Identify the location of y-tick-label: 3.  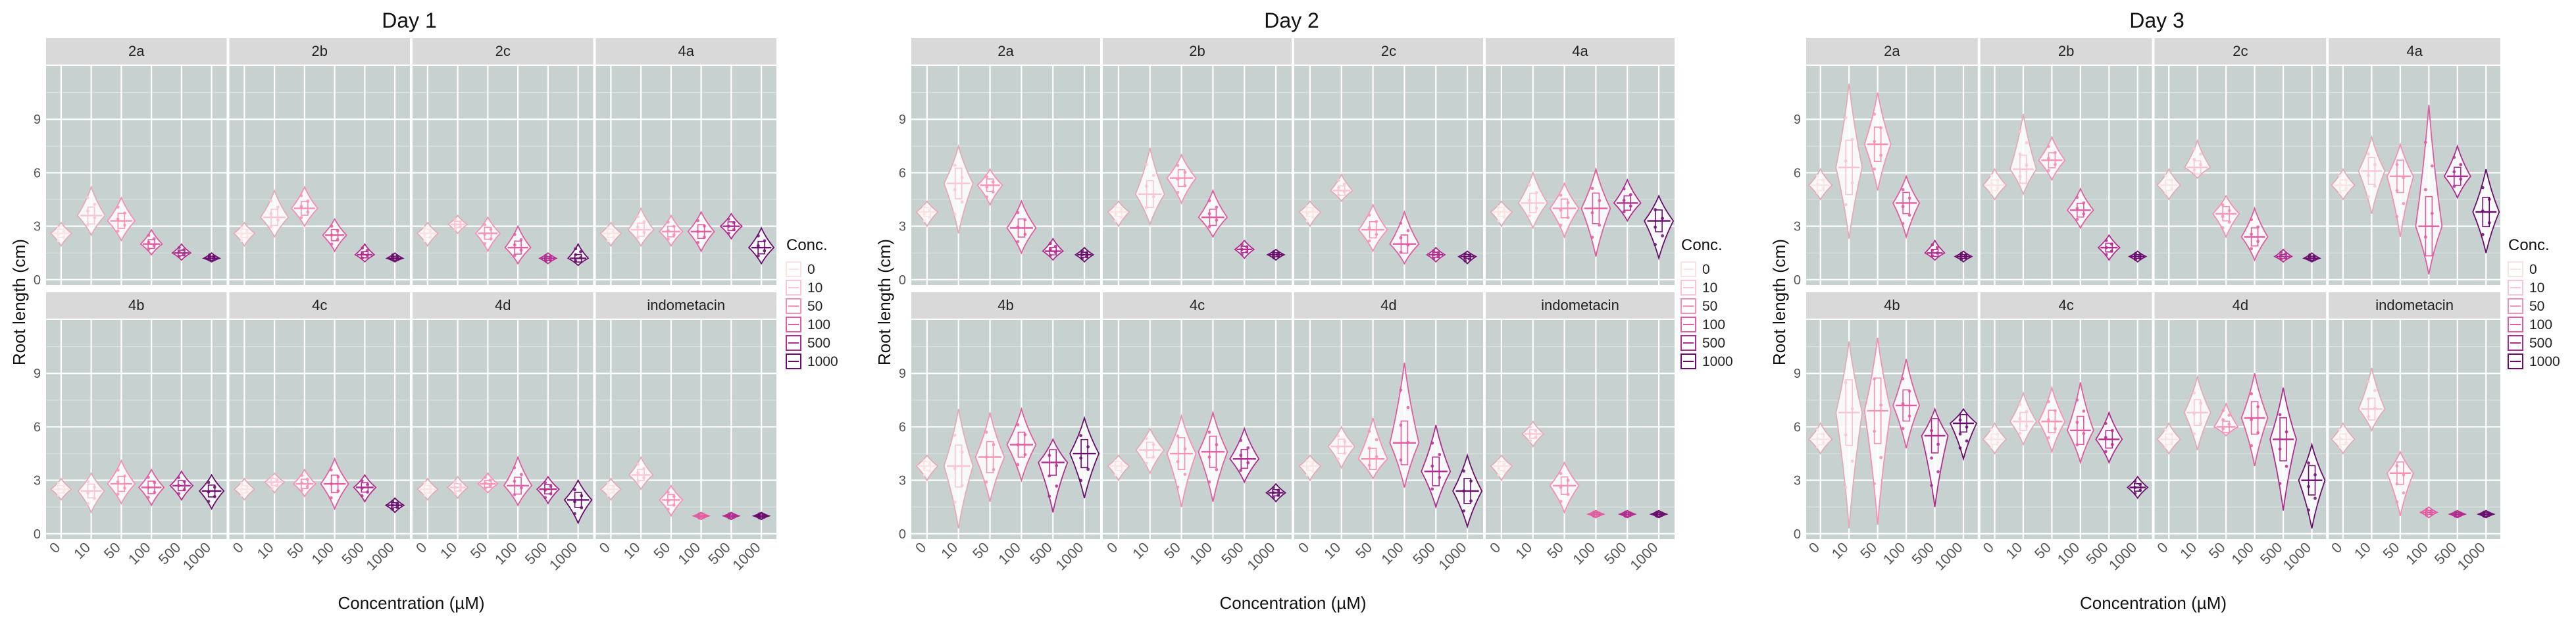
(902, 227).